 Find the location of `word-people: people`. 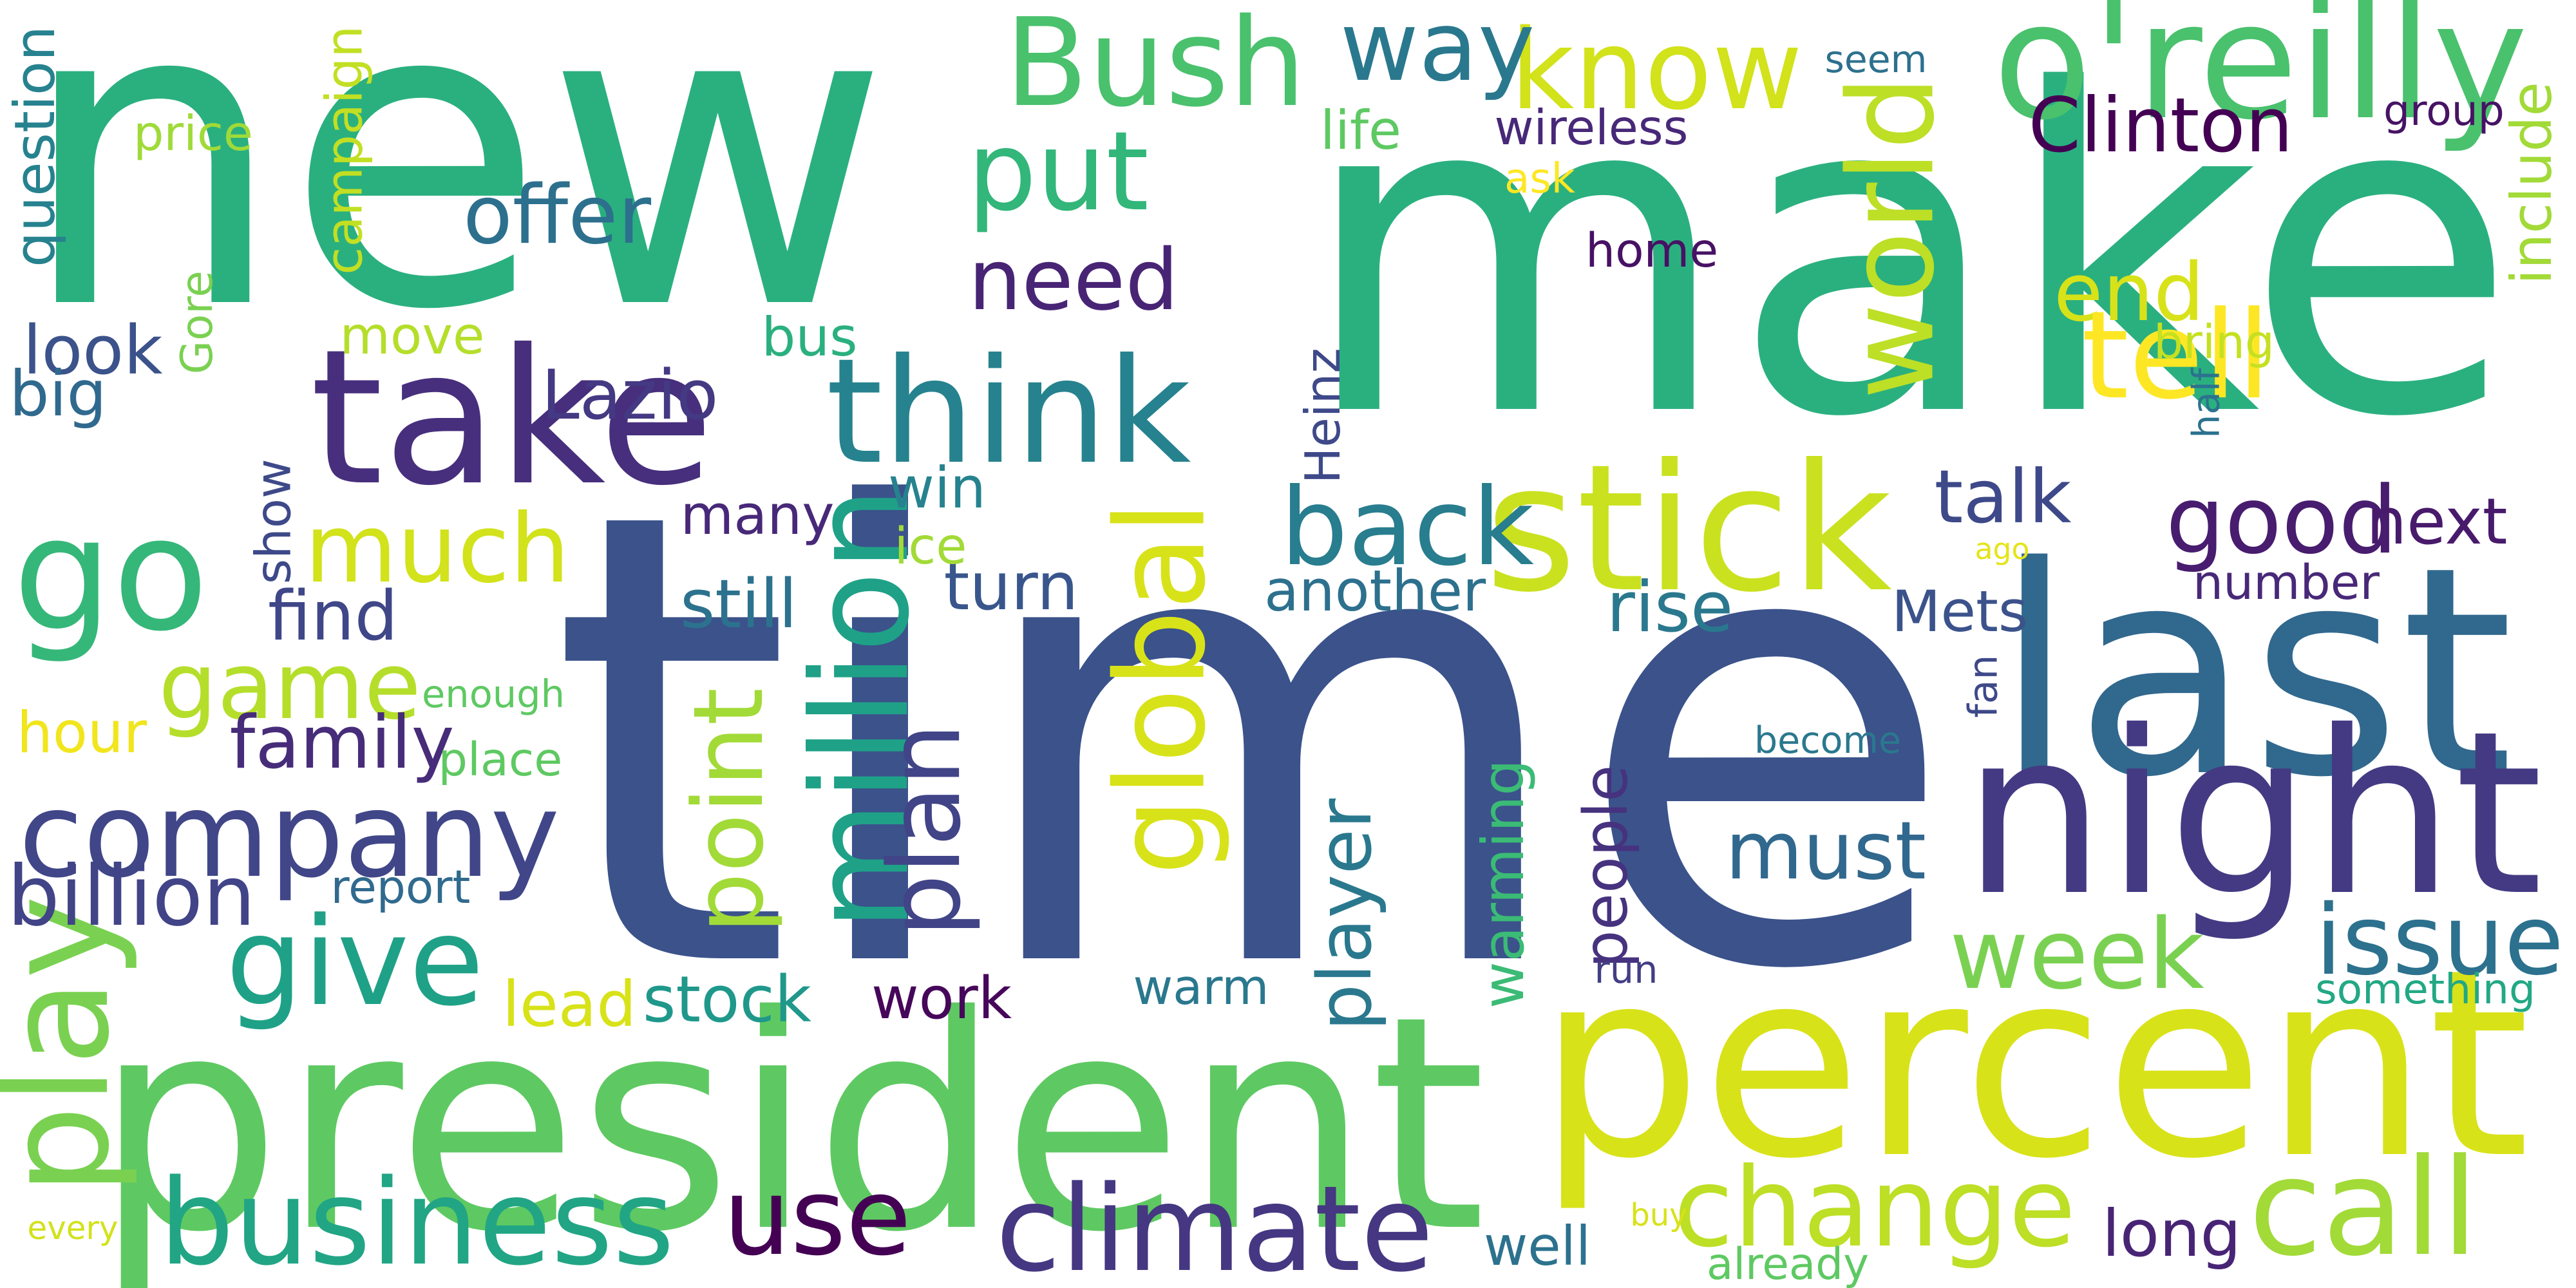

word-people: people is located at coordinates (1605, 867).